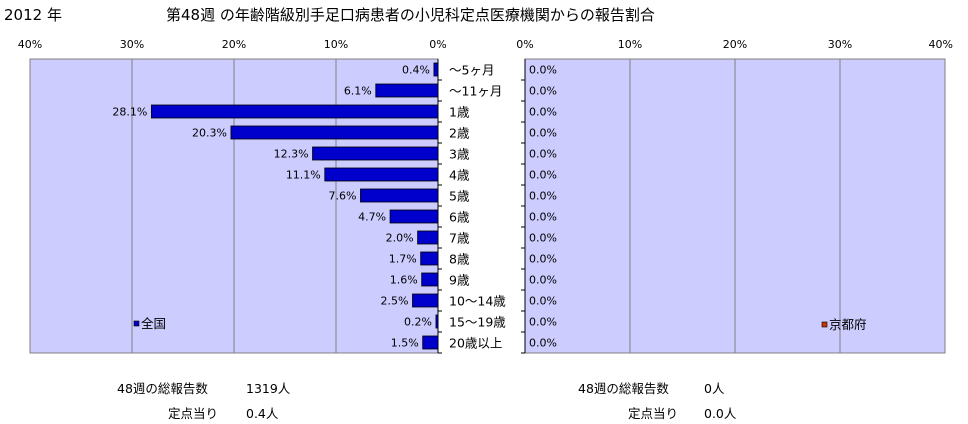 The width and height of the screenshot is (968, 424). What do you see at coordinates (418, 322) in the screenshot?
I see `national-data-label: 0.2%` at bounding box center [418, 322].